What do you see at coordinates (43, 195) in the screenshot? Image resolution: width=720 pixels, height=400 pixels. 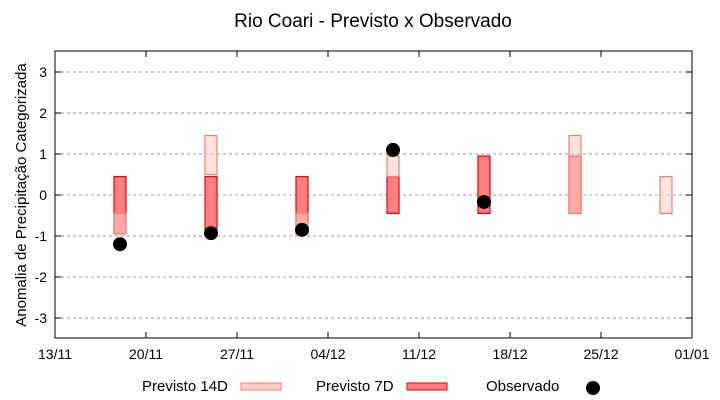 I see `y-tick-label: 0` at bounding box center [43, 195].